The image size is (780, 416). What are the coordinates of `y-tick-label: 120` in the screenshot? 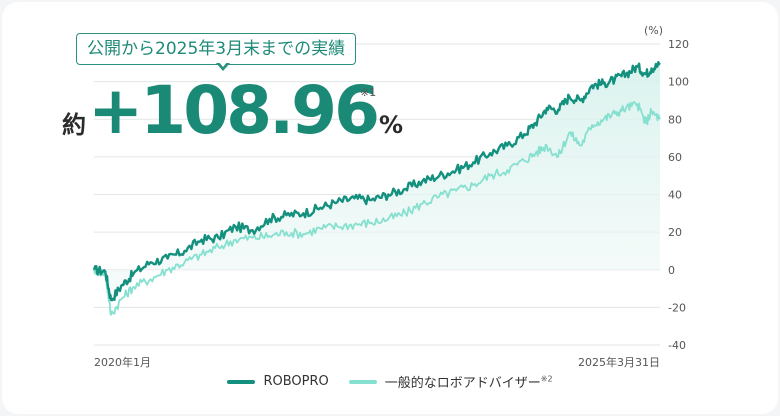 It's located at (678, 44).